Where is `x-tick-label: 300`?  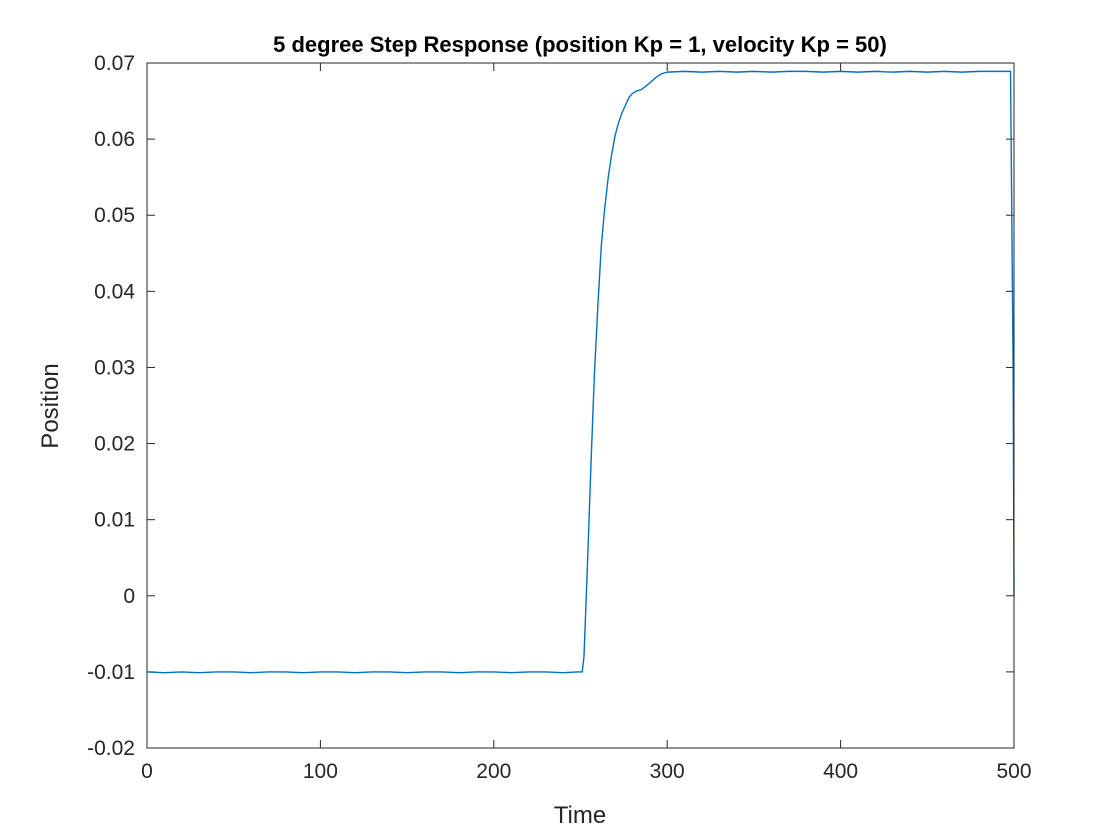
x-tick-label: 300 is located at coordinates (667, 771).